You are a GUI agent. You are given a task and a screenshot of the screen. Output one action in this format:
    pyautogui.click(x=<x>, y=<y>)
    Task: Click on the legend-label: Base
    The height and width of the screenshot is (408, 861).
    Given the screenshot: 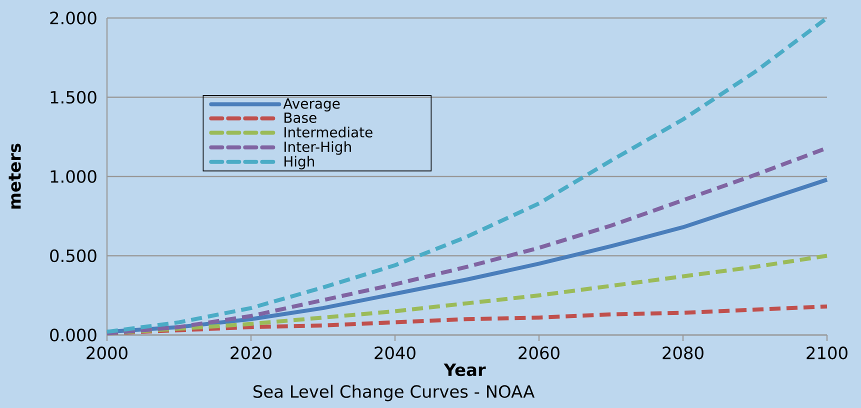 What is the action you would take?
    pyautogui.click(x=300, y=117)
    